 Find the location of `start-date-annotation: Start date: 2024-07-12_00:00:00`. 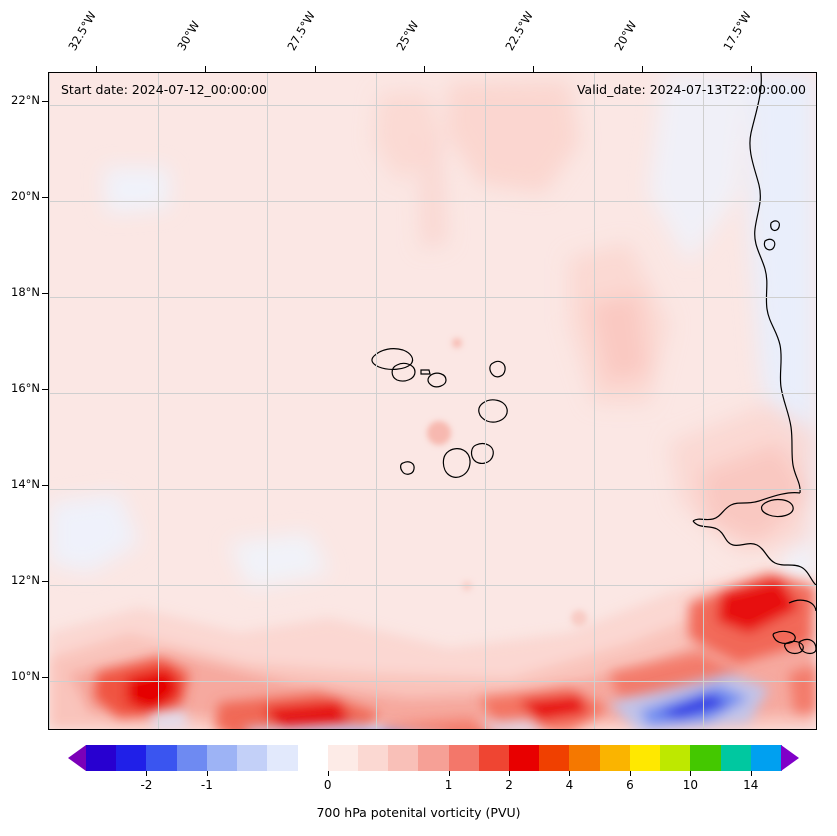

start-date-annotation: Start date: 2024-07-12_00:00:00 is located at coordinates (164, 89).